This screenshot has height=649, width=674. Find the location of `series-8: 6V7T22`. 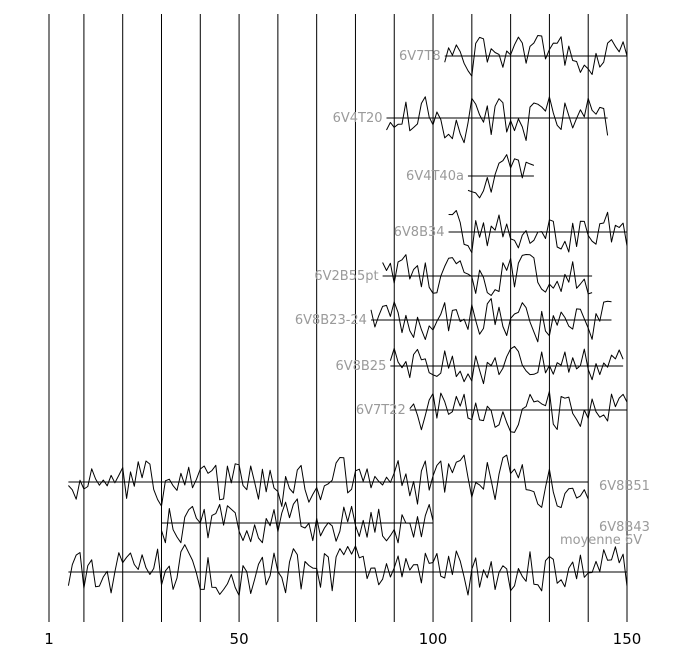

series-8: 6V7T22 is located at coordinates (492, 411).